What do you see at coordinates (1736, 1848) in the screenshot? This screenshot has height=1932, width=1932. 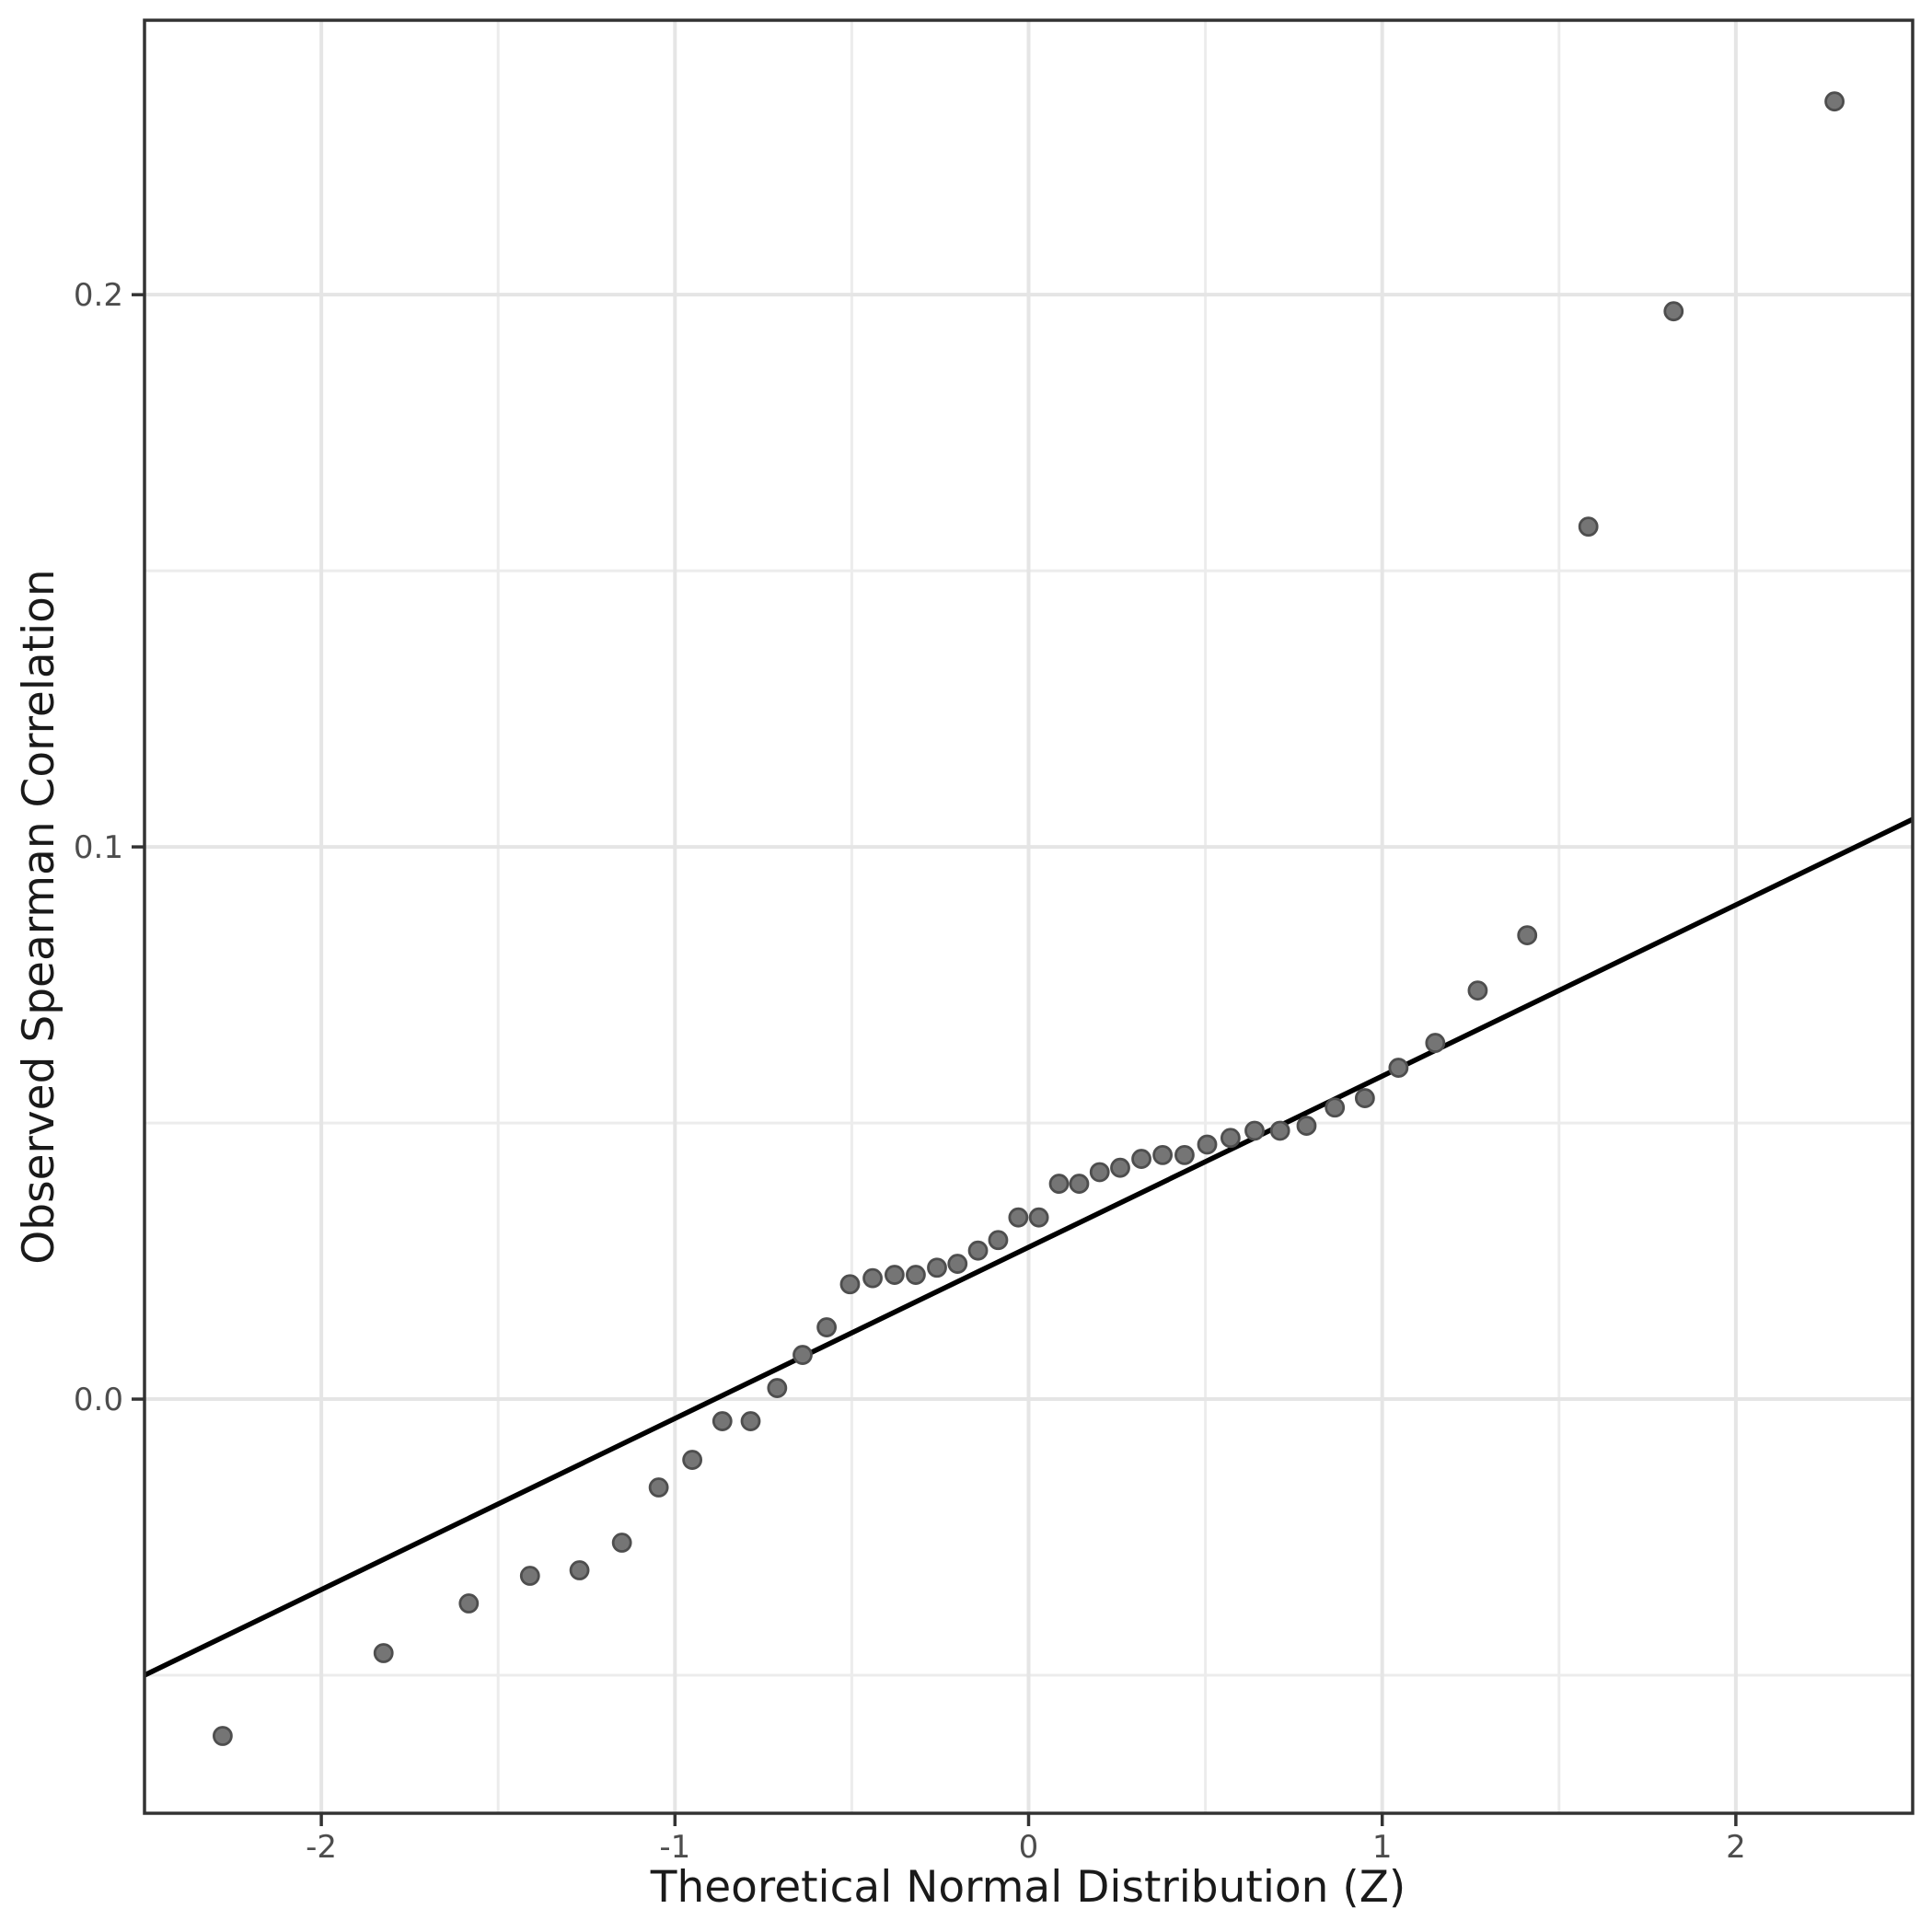 I see `x-tick-label: 2` at bounding box center [1736, 1848].